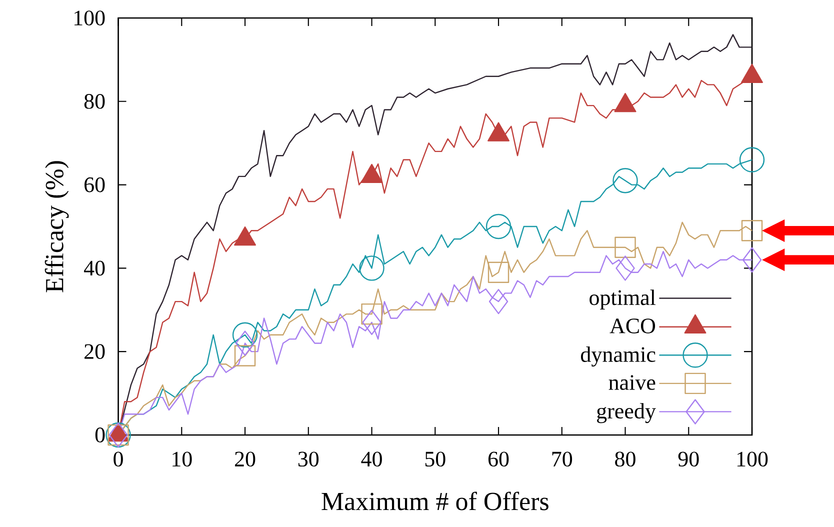 The height and width of the screenshot is (527, 834). What do you see at coordinates (562, 459) in the screenshot?
I see `x-tick-label: 70` at bounding box center [562, 459].